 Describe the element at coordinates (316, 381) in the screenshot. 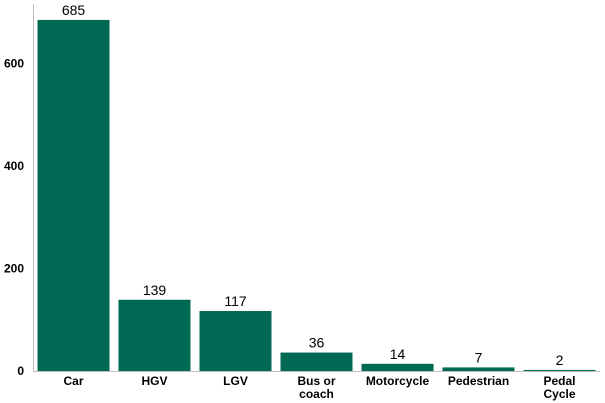

I see `x-tick-label: Bus or` at that location.